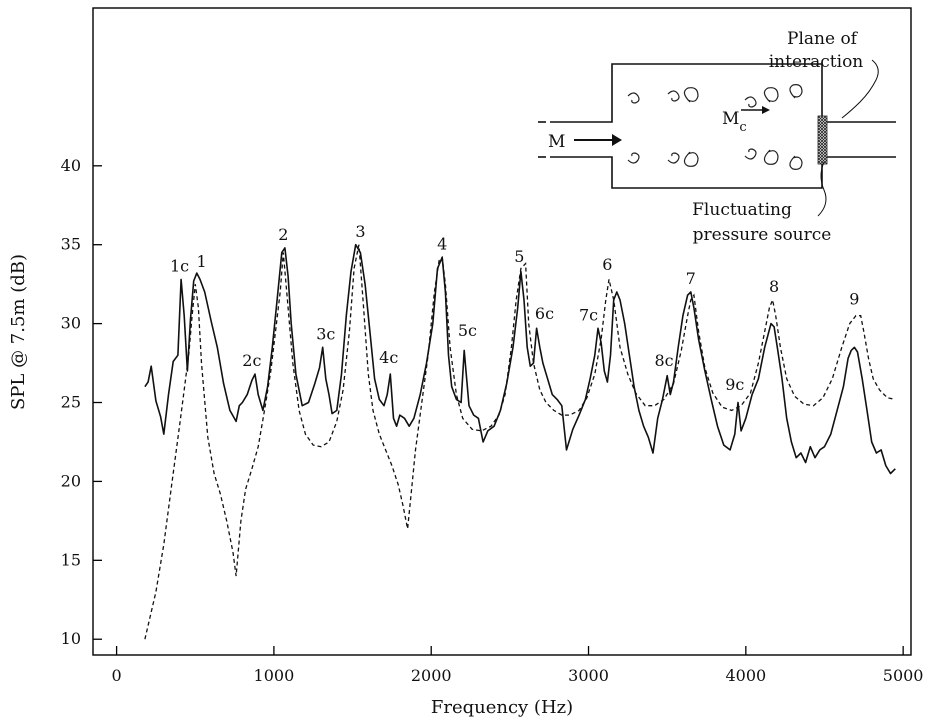  I want to click on y-axis-label: SPL @ 7.5m (dB), so click(18, 332).